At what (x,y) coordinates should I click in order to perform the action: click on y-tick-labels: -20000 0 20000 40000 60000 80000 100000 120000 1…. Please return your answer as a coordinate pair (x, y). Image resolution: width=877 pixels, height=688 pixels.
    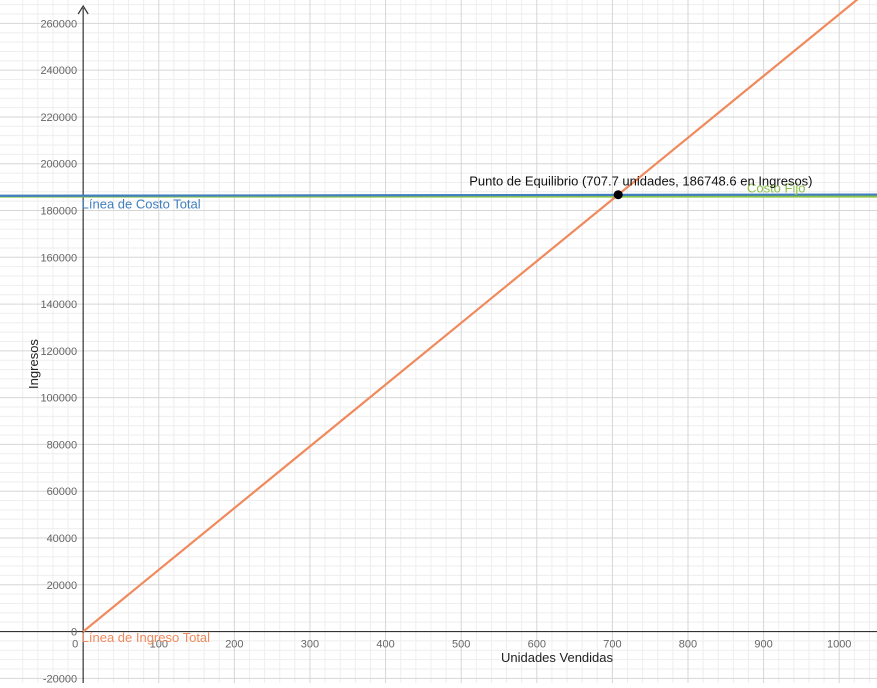
    Looking at the image, I should click on (59, 351).